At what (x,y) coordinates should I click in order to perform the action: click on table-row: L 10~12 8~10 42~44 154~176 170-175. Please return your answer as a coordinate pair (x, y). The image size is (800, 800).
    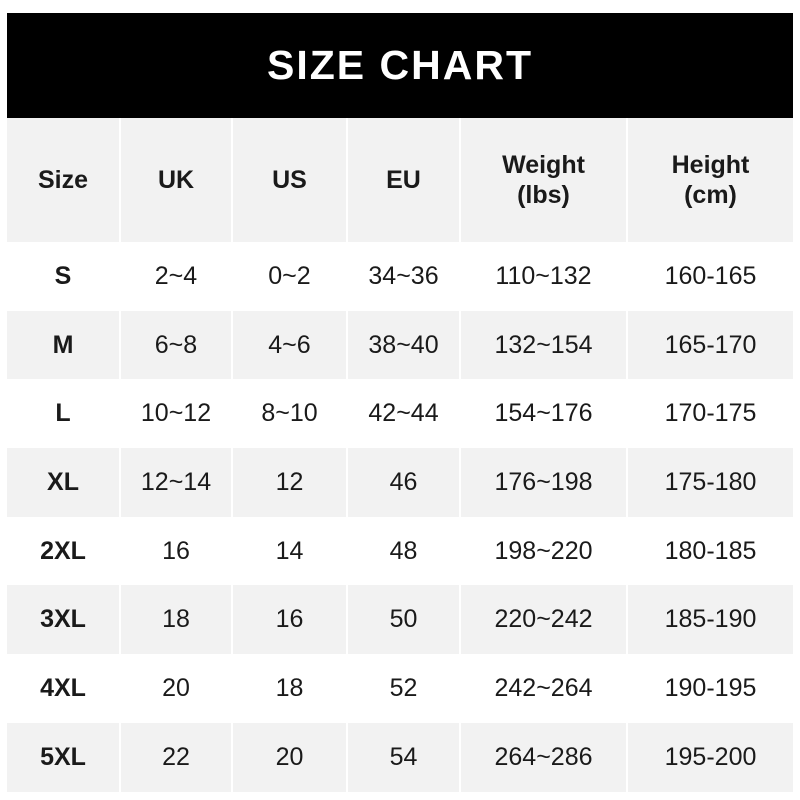
    Looking at the image, I should click on (400, 414).